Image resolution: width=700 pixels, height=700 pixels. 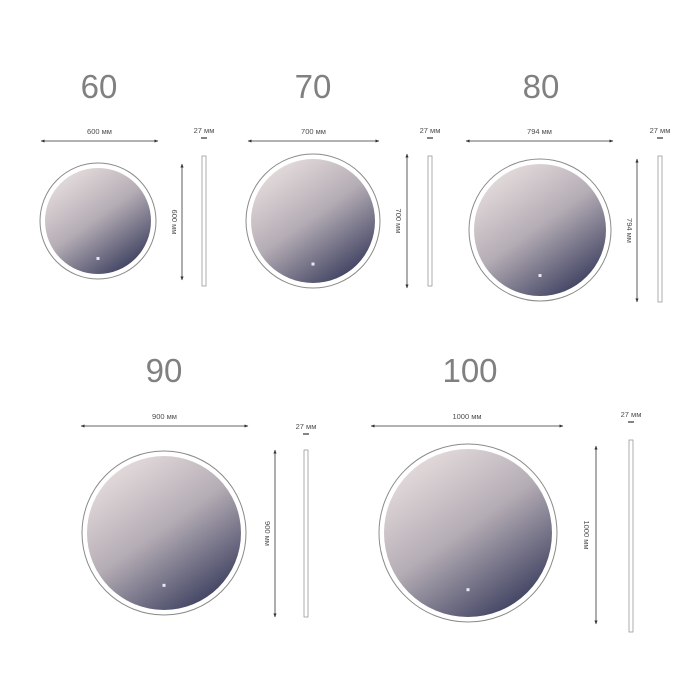 I want to click on width-label: 700 мм, so click(x=313, y=131).